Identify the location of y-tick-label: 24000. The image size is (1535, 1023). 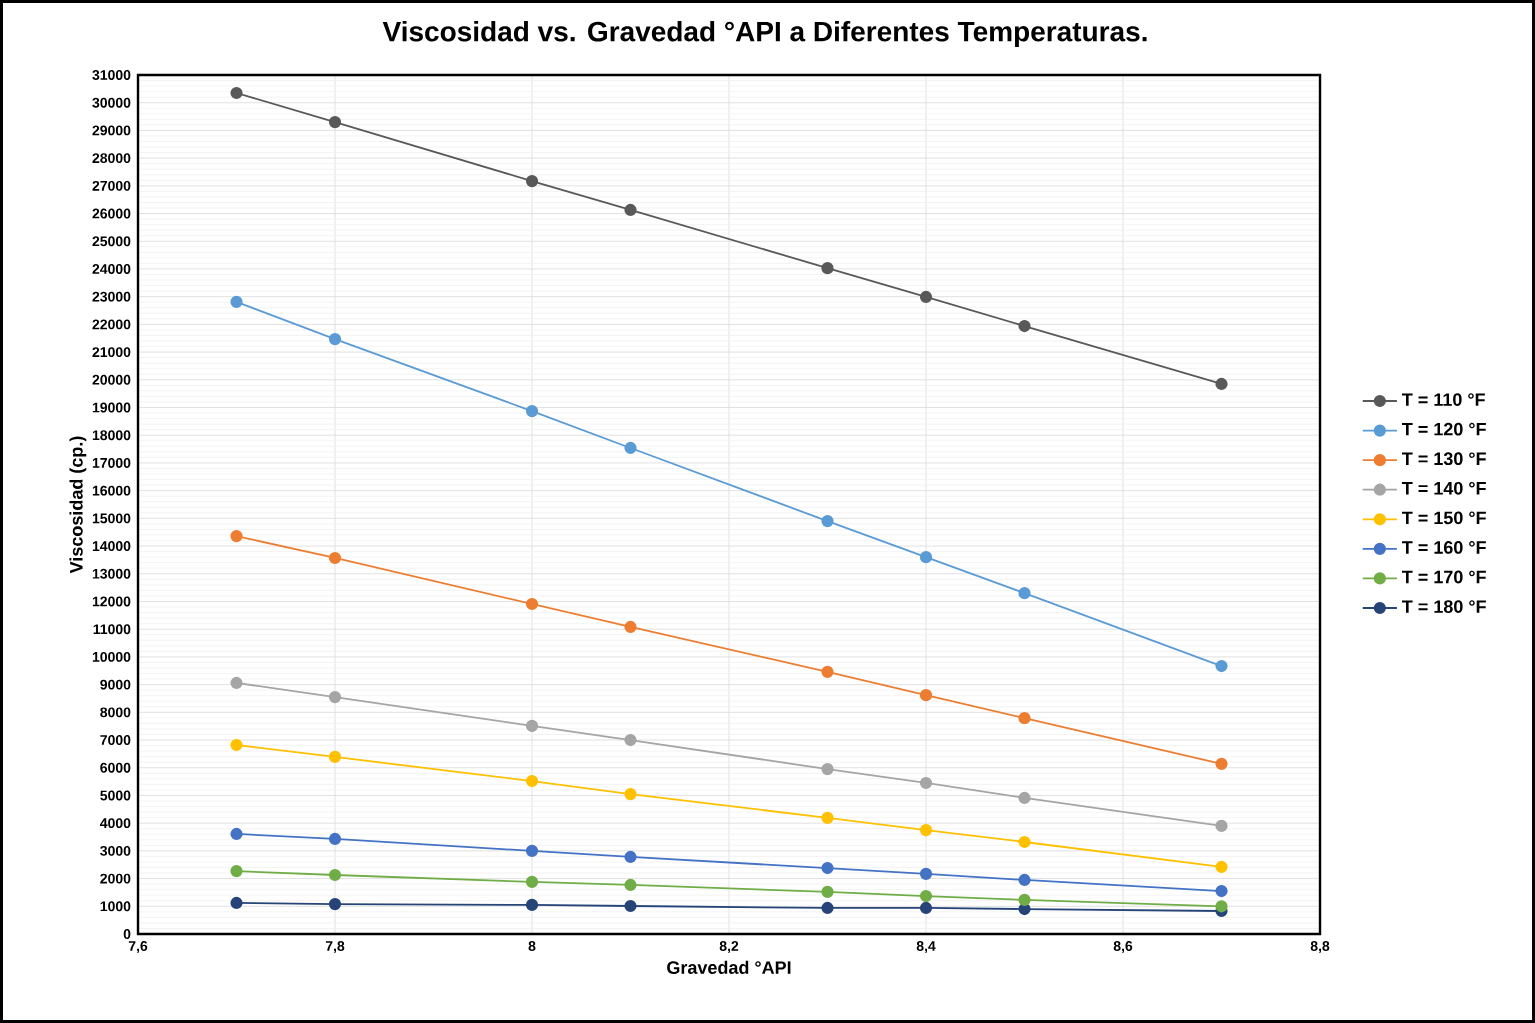
(111, 269).